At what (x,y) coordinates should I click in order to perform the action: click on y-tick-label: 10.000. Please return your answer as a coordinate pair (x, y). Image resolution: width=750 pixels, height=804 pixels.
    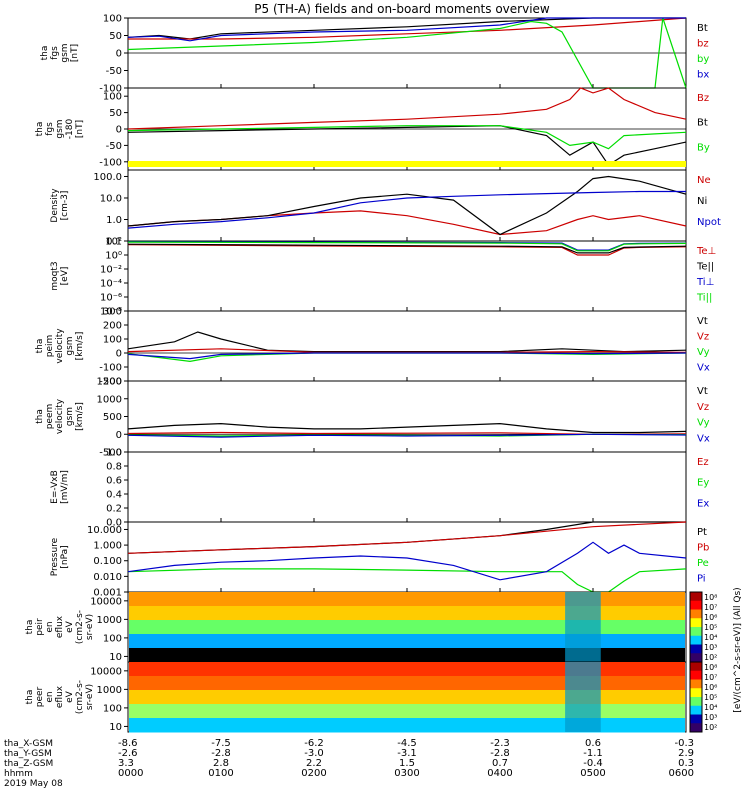
    Looking at the image, I should click on (104, 530).